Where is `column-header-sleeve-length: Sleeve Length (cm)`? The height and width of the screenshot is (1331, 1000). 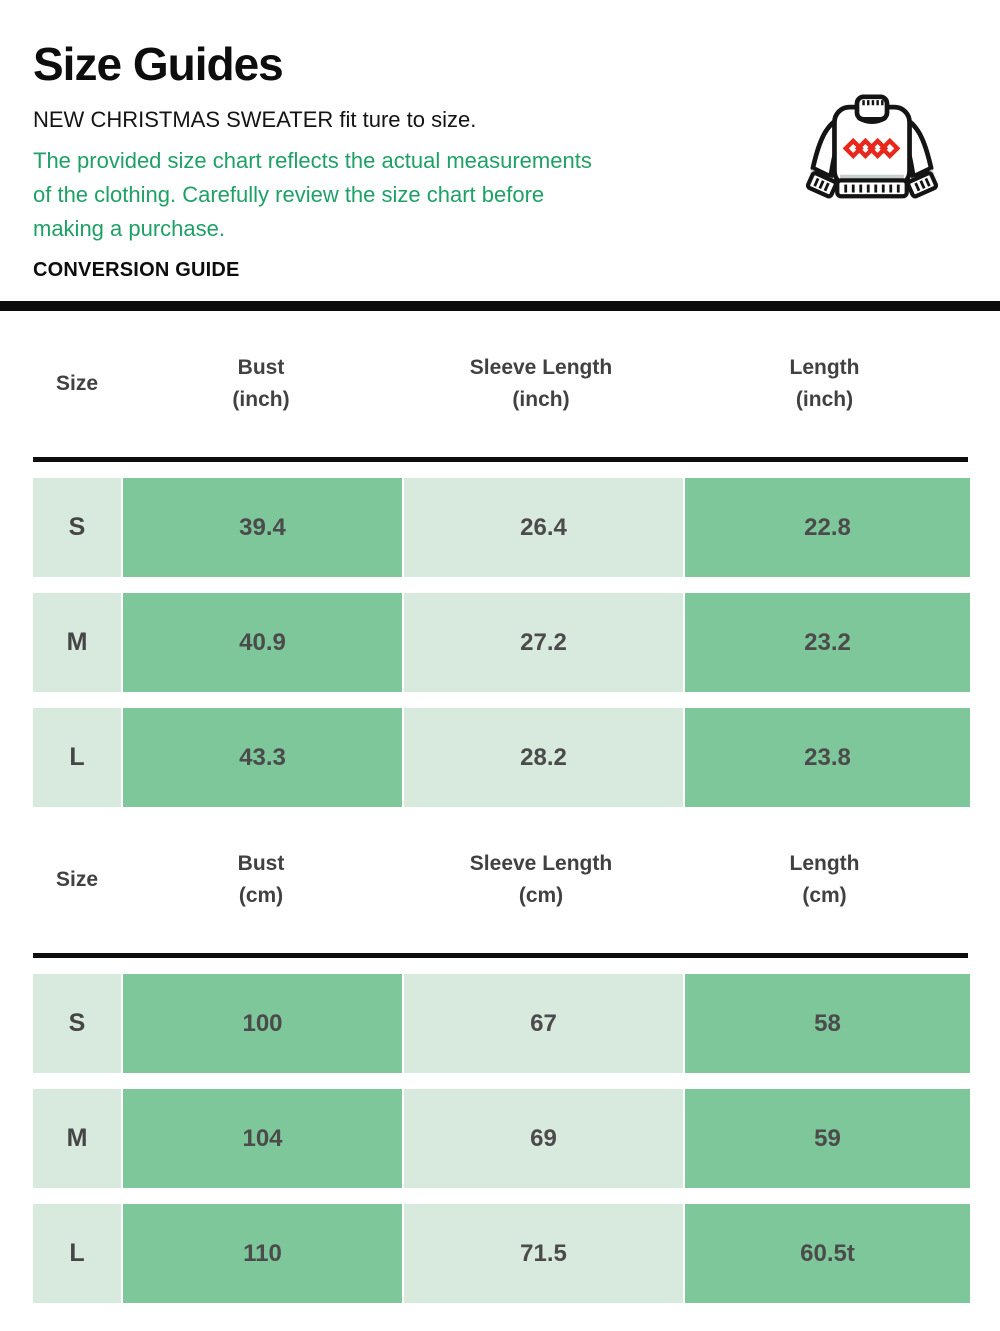 column-header-sleeve-length: Sleeve Length (cm) is located at coordinates (541, 880).